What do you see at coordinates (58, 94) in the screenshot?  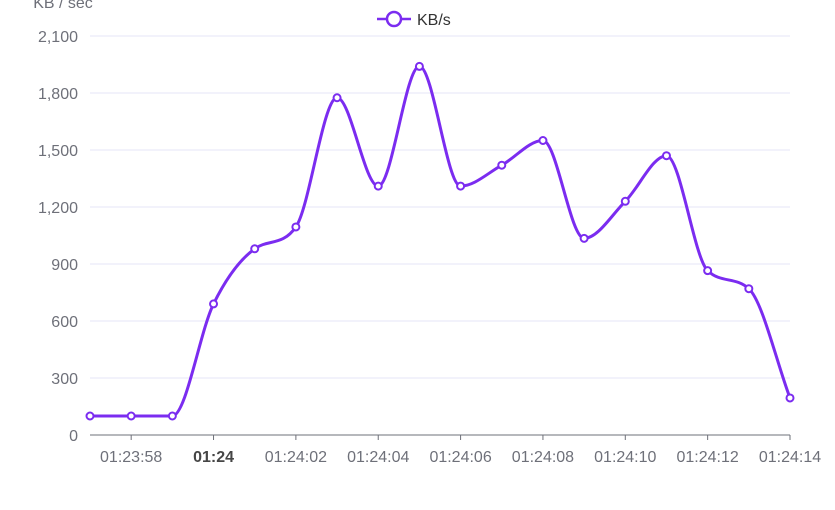 I see `y-tick-label: 1,800` at bounding box center [58, 94].